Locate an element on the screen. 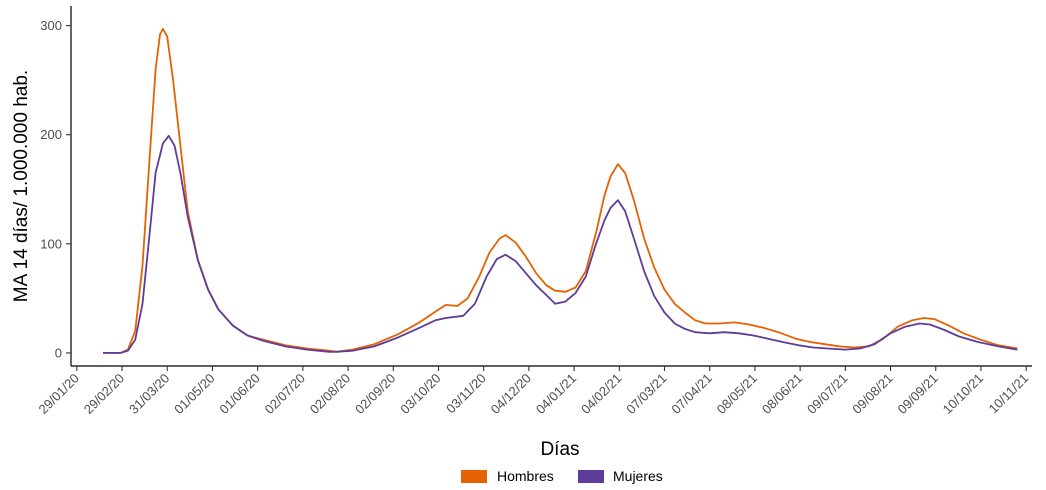 The image size is (1046, 490). x-tick-label: 29/02/20 is located at coordinates (104, 394).